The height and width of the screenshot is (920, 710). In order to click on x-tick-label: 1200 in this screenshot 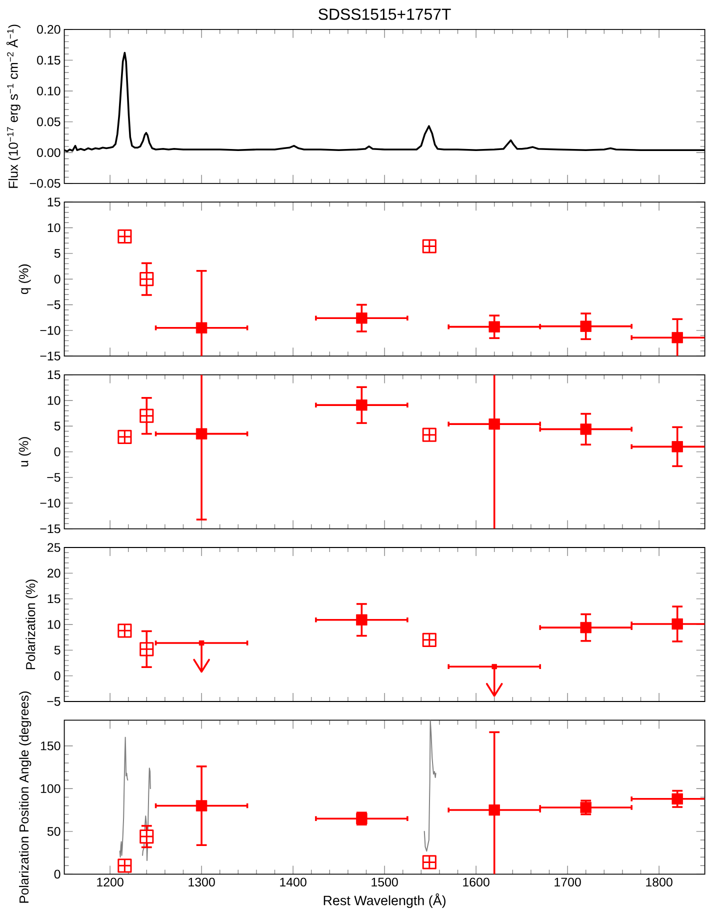, I will do `click(110, 882)`.